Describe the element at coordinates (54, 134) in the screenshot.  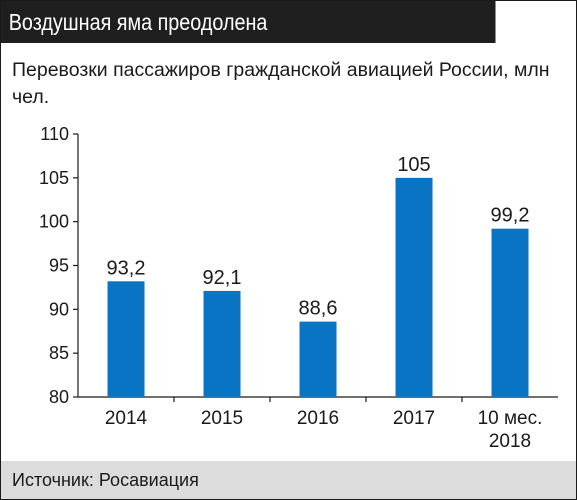
I see `y-tick-label: 110` at that location.